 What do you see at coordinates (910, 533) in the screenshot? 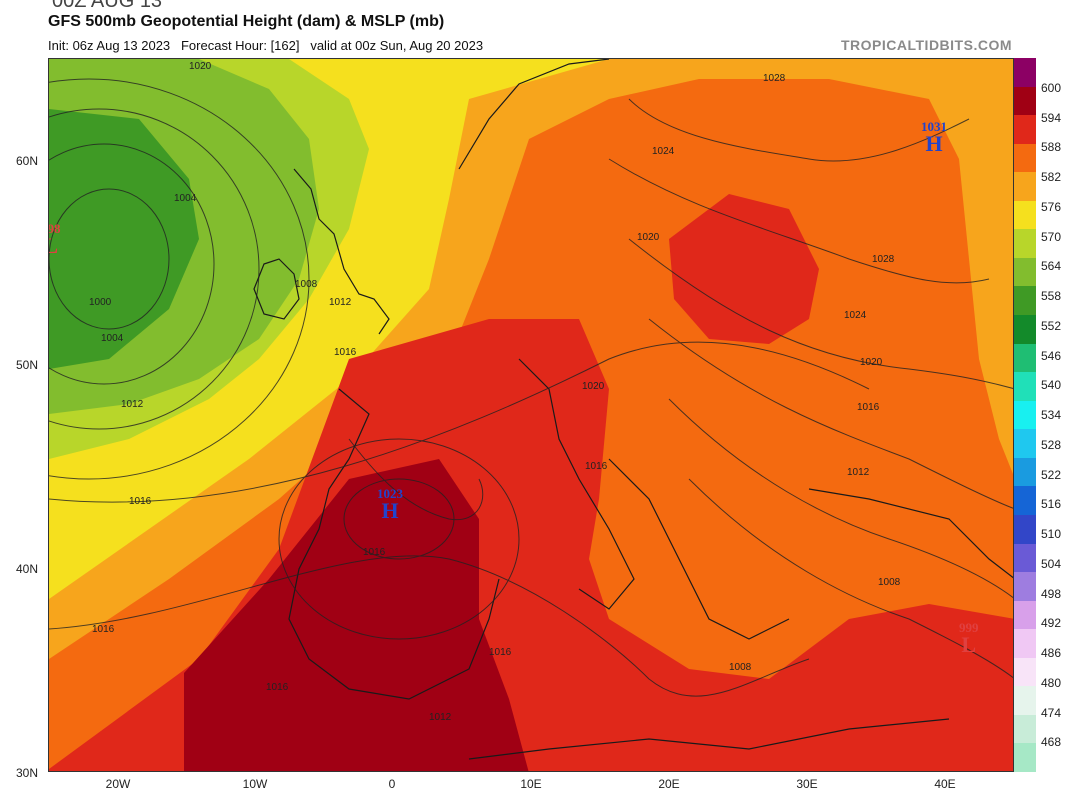
I see `coast-blacksea` at bounding box center [910, 533].